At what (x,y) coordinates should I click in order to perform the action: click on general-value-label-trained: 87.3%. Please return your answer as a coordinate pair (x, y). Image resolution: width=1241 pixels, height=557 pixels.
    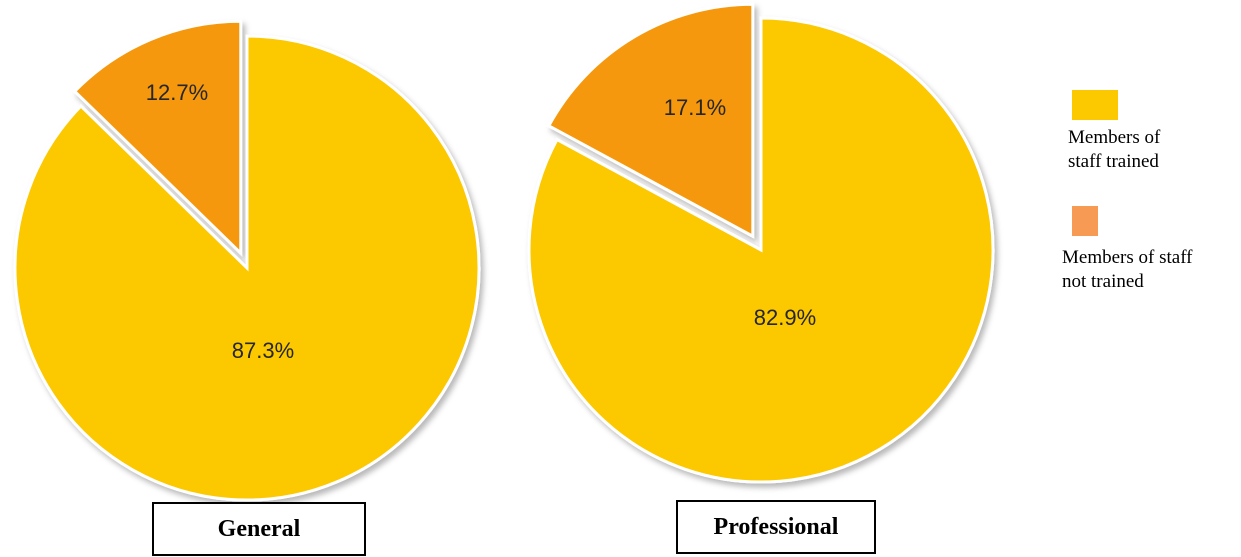
    Looking at the image, I should click on (263, 350).